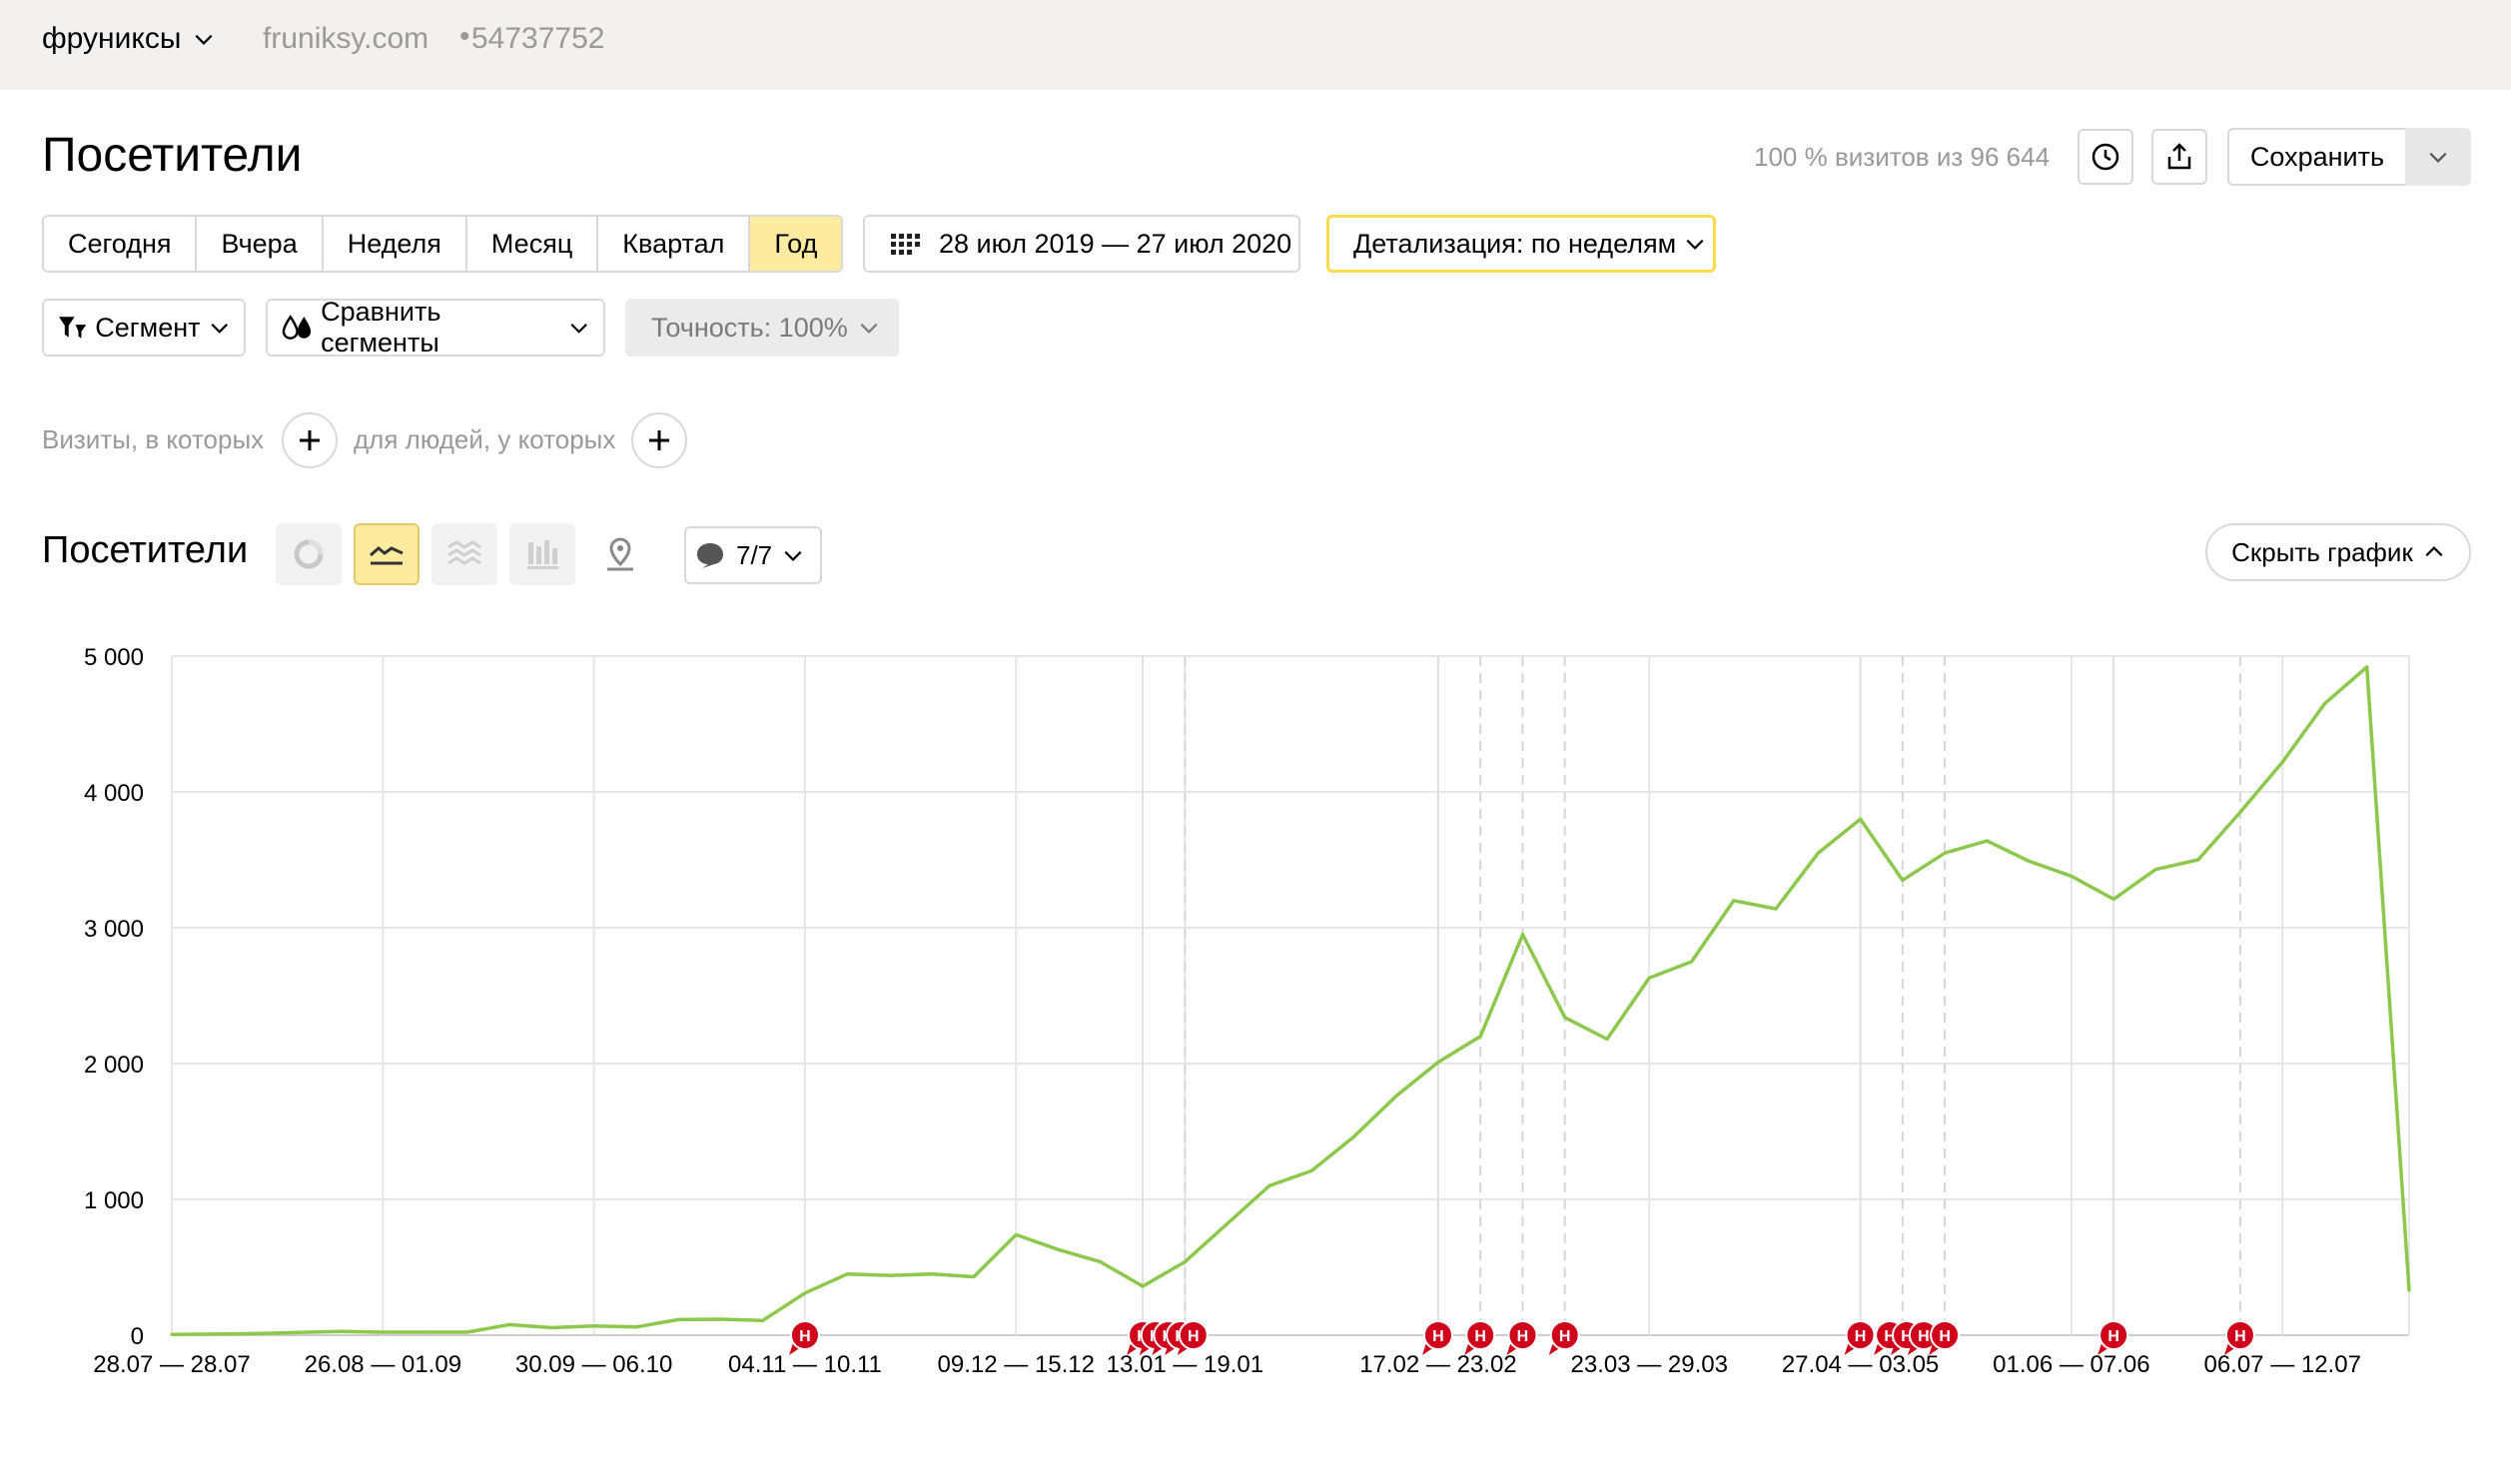  What do you see at coordinates (173, 155) in the screenshot?
I see `page-title: Посетители` at bounding box center [173, 155].